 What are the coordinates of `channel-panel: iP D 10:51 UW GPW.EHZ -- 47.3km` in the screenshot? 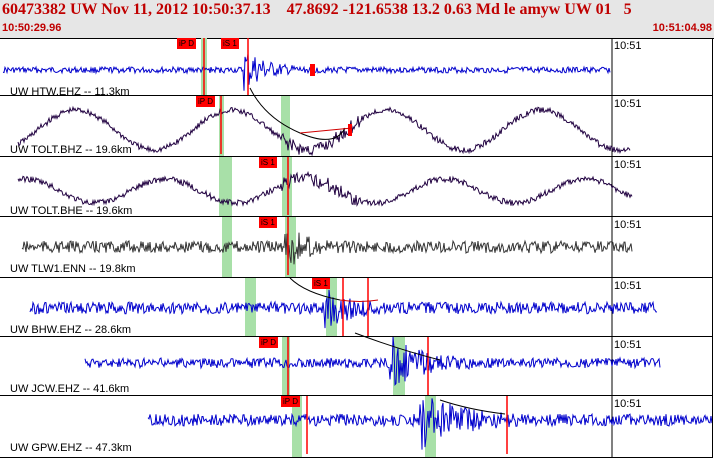 It's located at (356, 427).